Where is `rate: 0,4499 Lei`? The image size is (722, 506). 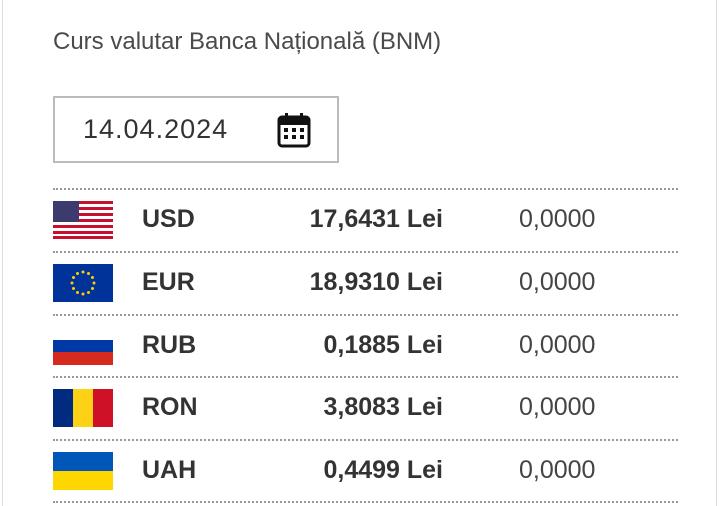 rate: 0,4499 Lei is located at coordinates (383, 470).